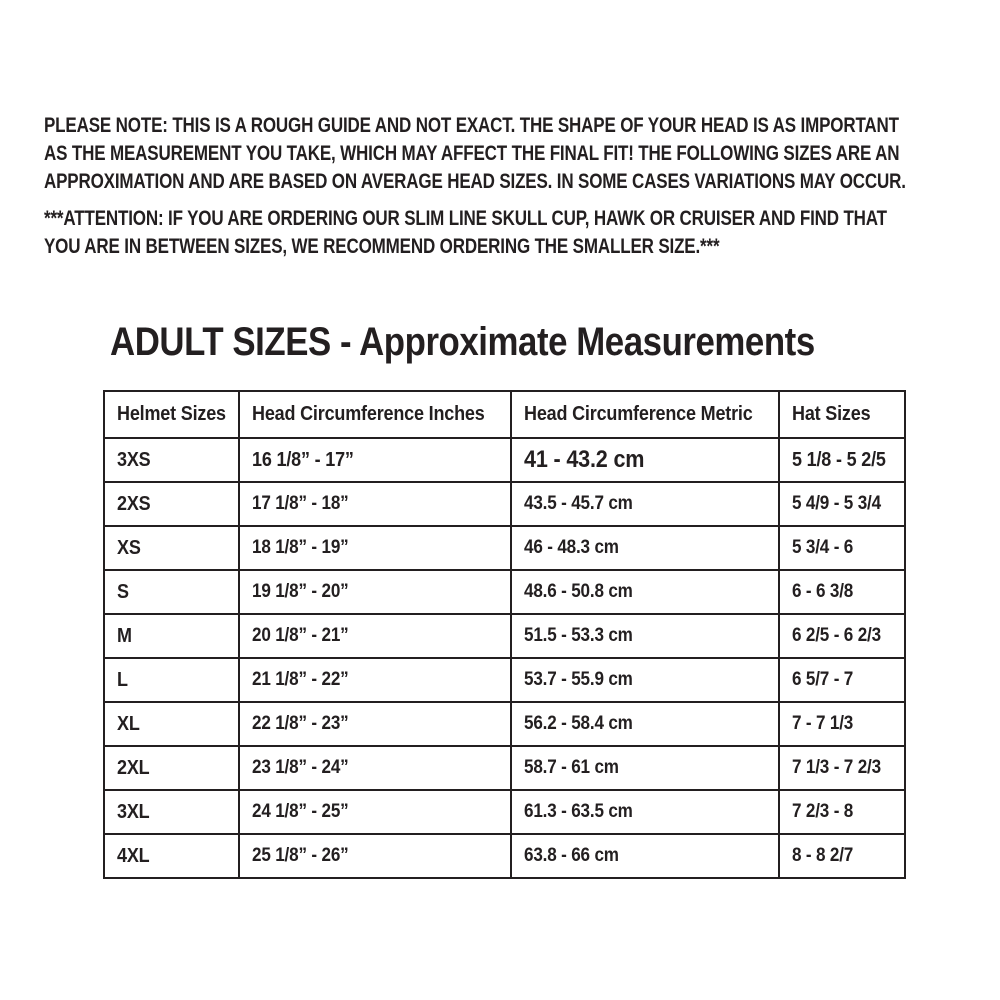 The width and height of the screenshot is (1000, 1000). I want to click on cell-hat-size: 5 1/8 - 5 2/5, so click(842, 460).